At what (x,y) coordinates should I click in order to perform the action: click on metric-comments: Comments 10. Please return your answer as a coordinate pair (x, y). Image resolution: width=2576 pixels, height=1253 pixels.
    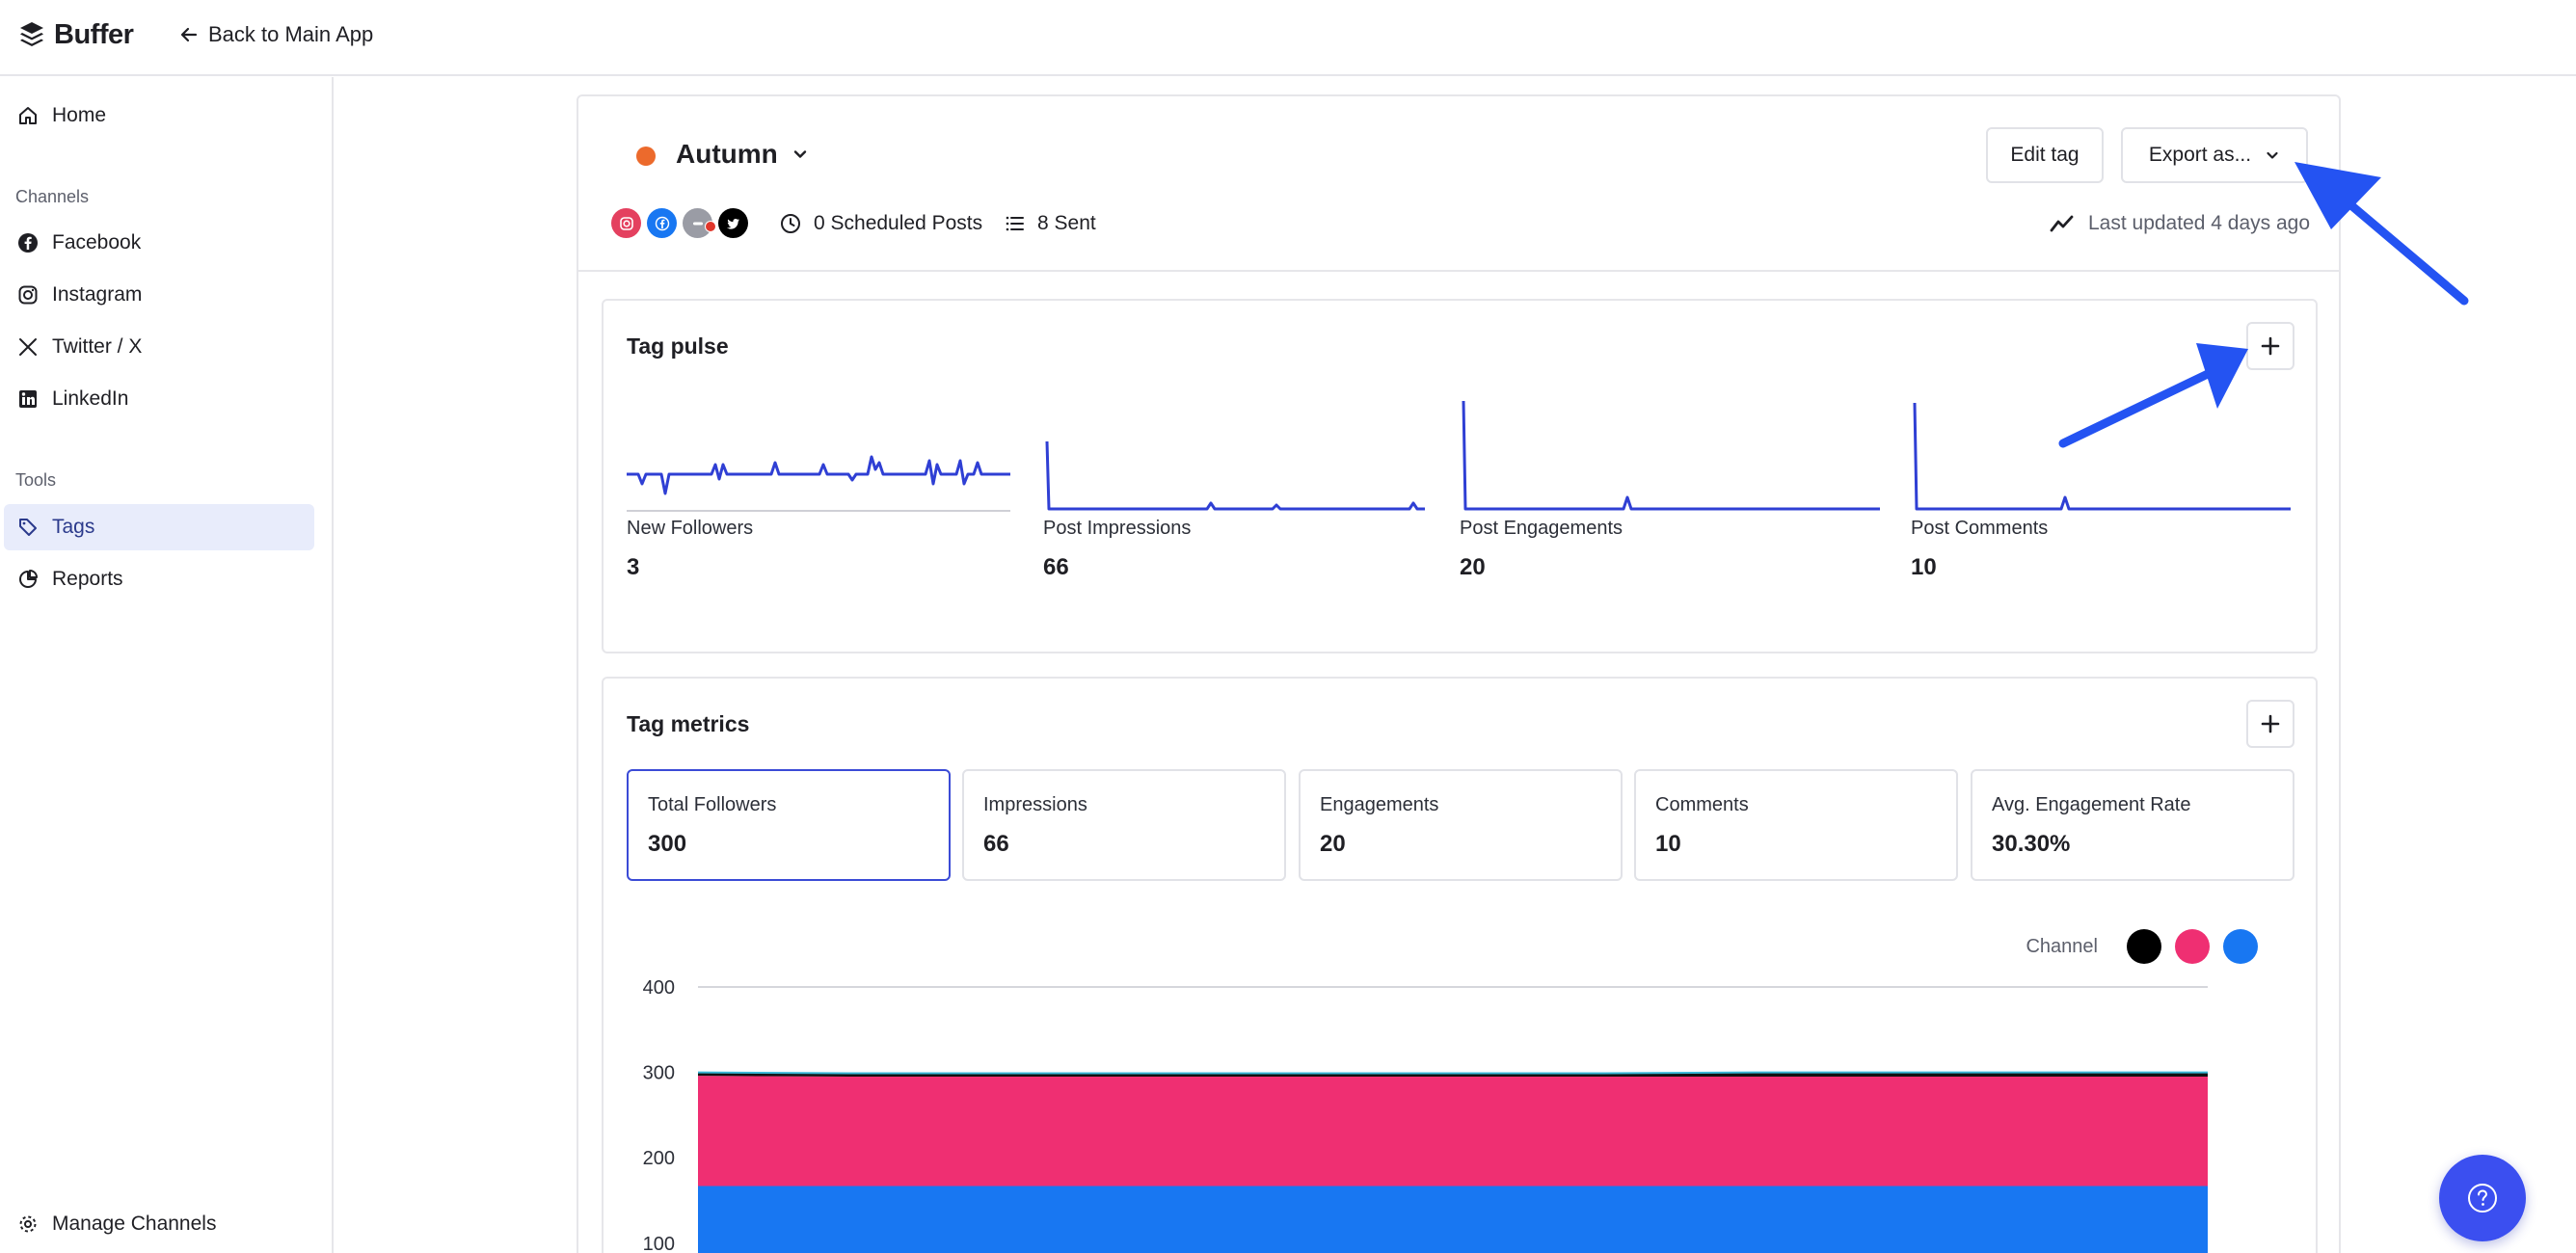
    Looking at the image, I should click on (1796, 825).